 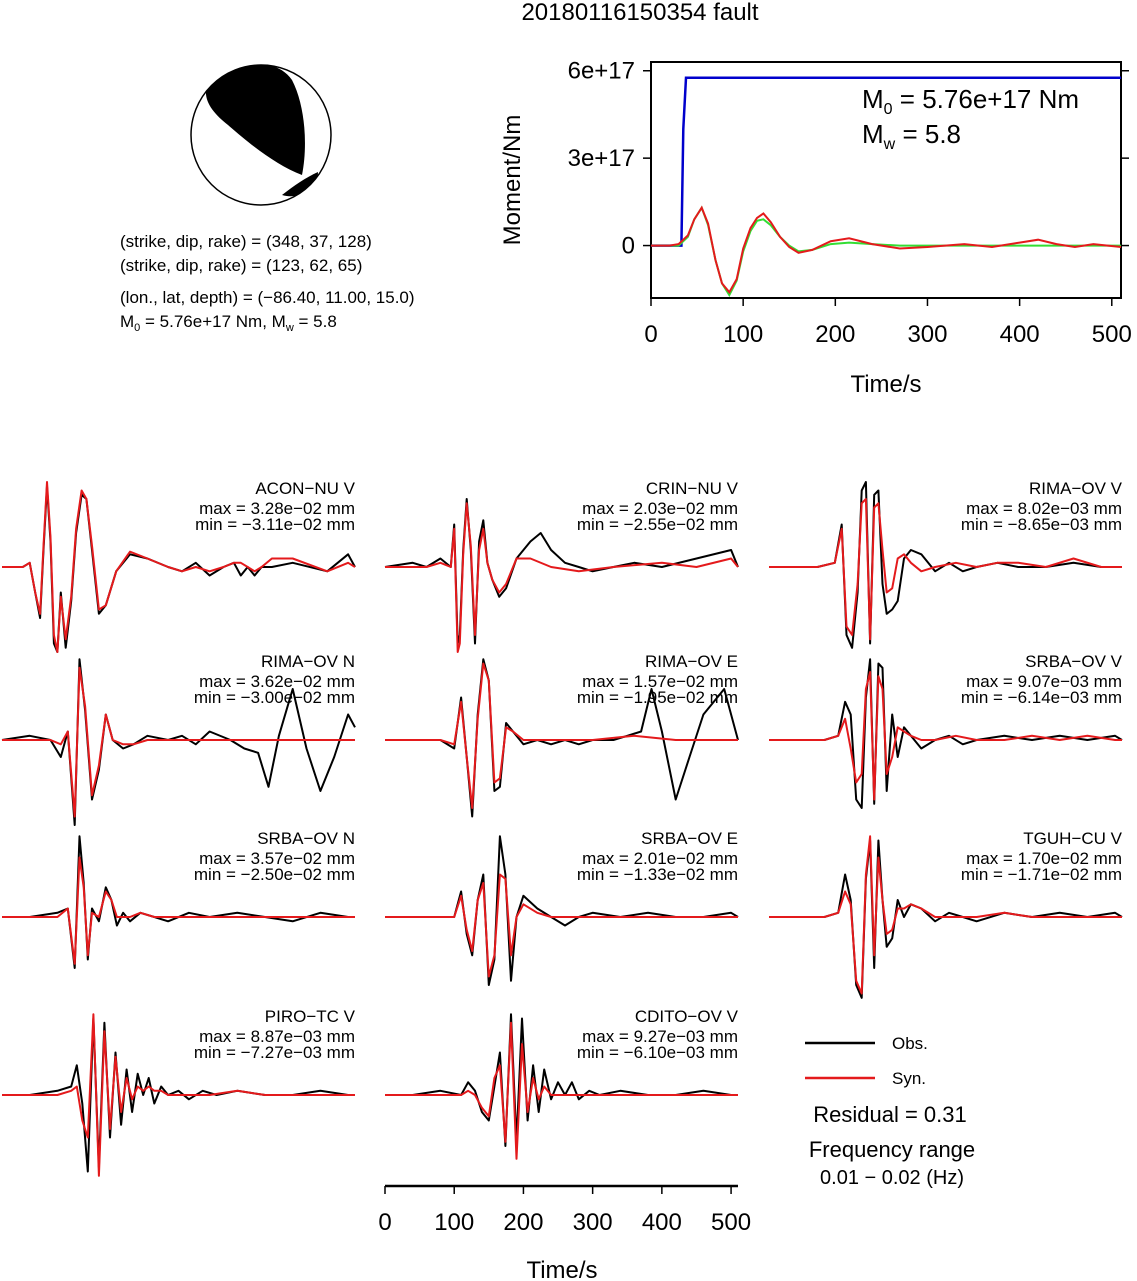 I want to click on max-amplitude-label: max = 3.57e−02 mm, so click(x=277, y=858).